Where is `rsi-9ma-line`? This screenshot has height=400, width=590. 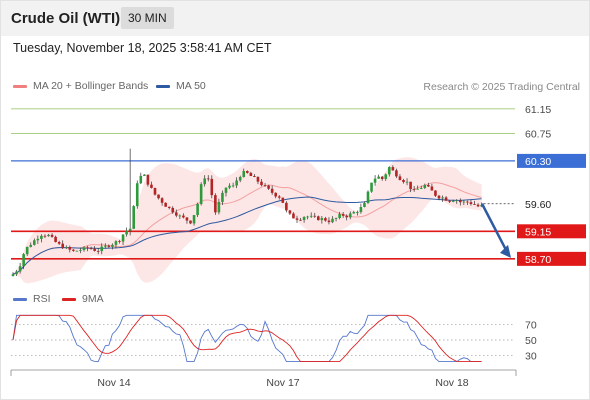
rsi-9ma-line is located at coordinates (247, 338).